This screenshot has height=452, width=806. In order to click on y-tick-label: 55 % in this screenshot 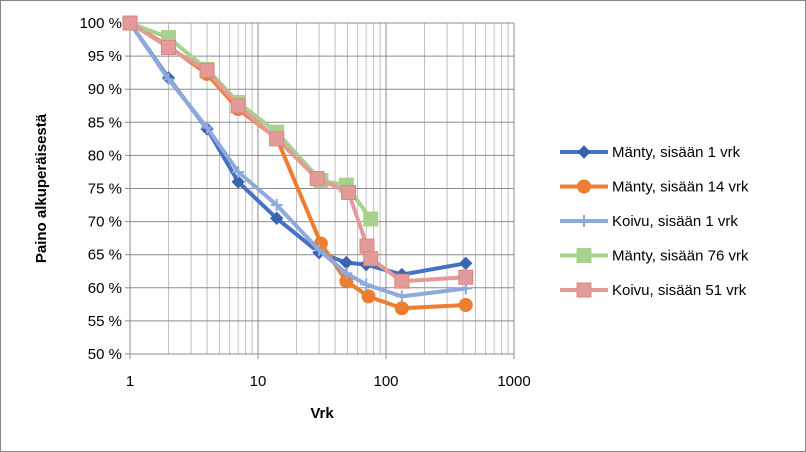, I will do `click(105, 321)`.